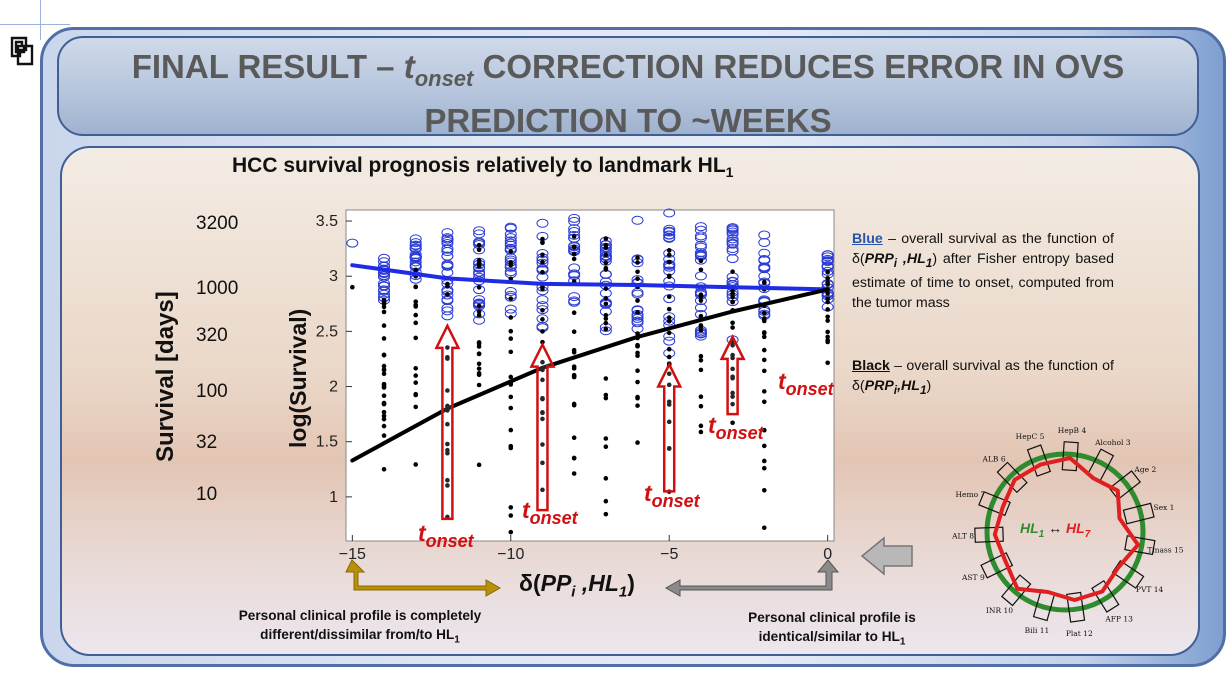 This screenshot has height=675, width=1231. What do you see at coordinates (1087, 534) in the screenshot?
I see `radar-center-red-sub: 7` at bounding box center [1087, 534].